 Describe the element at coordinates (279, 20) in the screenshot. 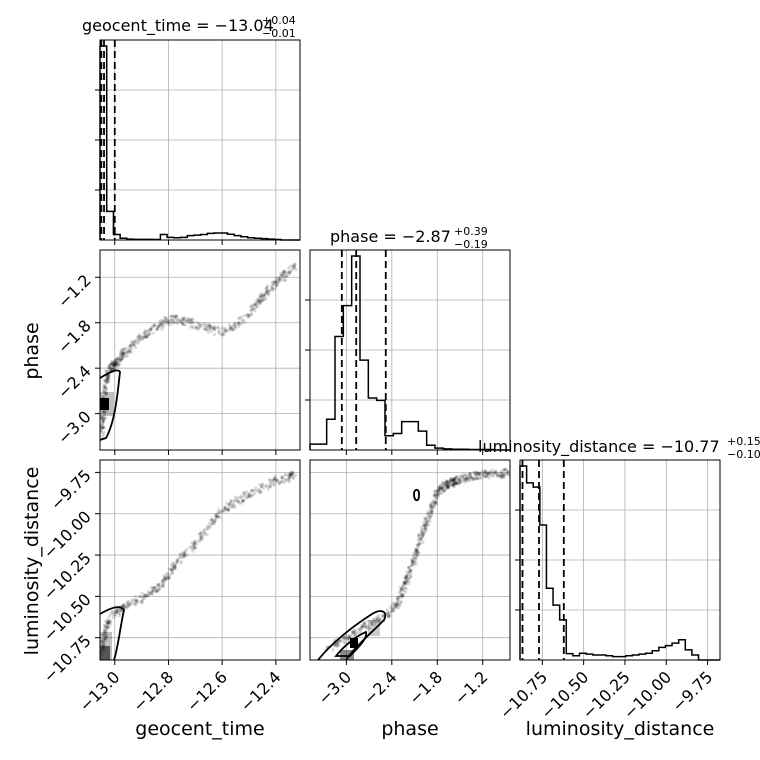

I see `title-geocent-time-upper: +0.04` at that location.